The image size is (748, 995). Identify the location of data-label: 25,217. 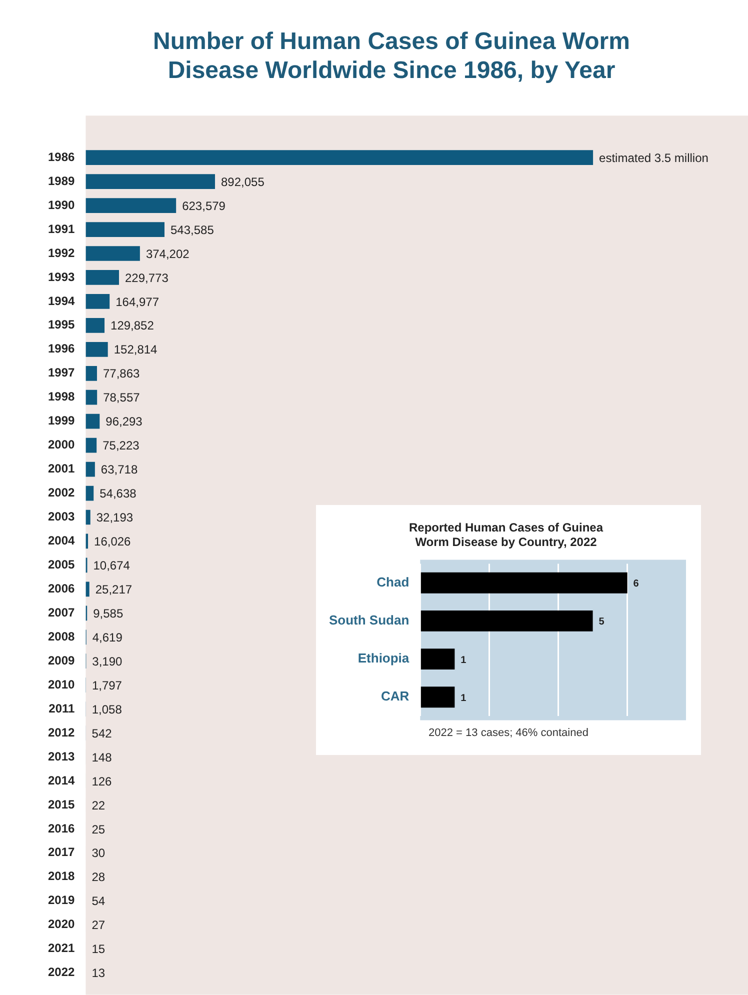
(113, 589).